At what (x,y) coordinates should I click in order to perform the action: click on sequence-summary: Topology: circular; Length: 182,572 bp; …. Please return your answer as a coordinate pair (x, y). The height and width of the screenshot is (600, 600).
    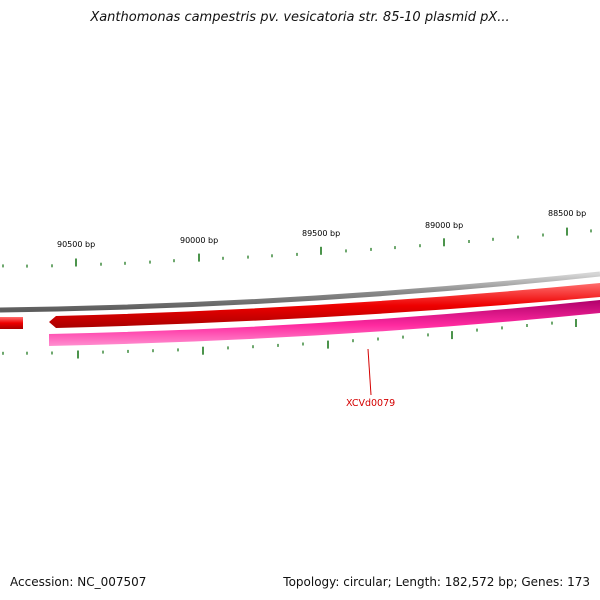
    Looking at the image, I should click on (436, 582).